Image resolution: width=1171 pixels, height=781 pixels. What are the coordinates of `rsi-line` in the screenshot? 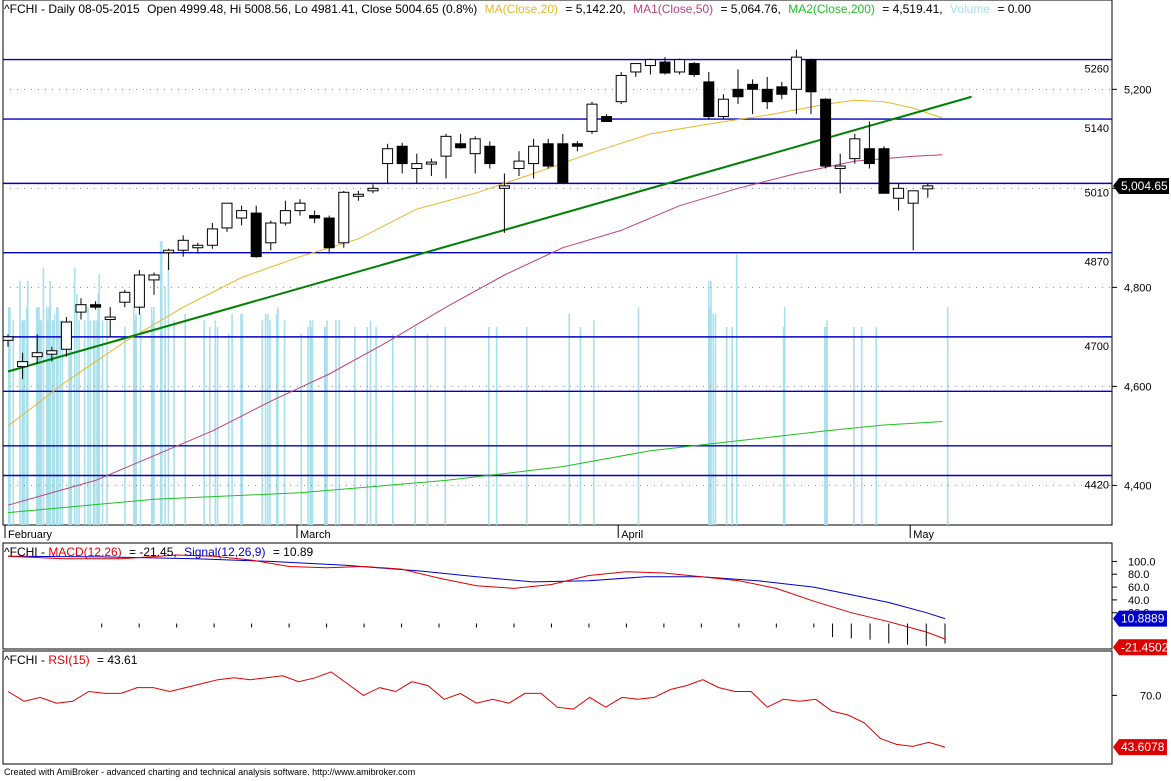 It's located at (476, 709).